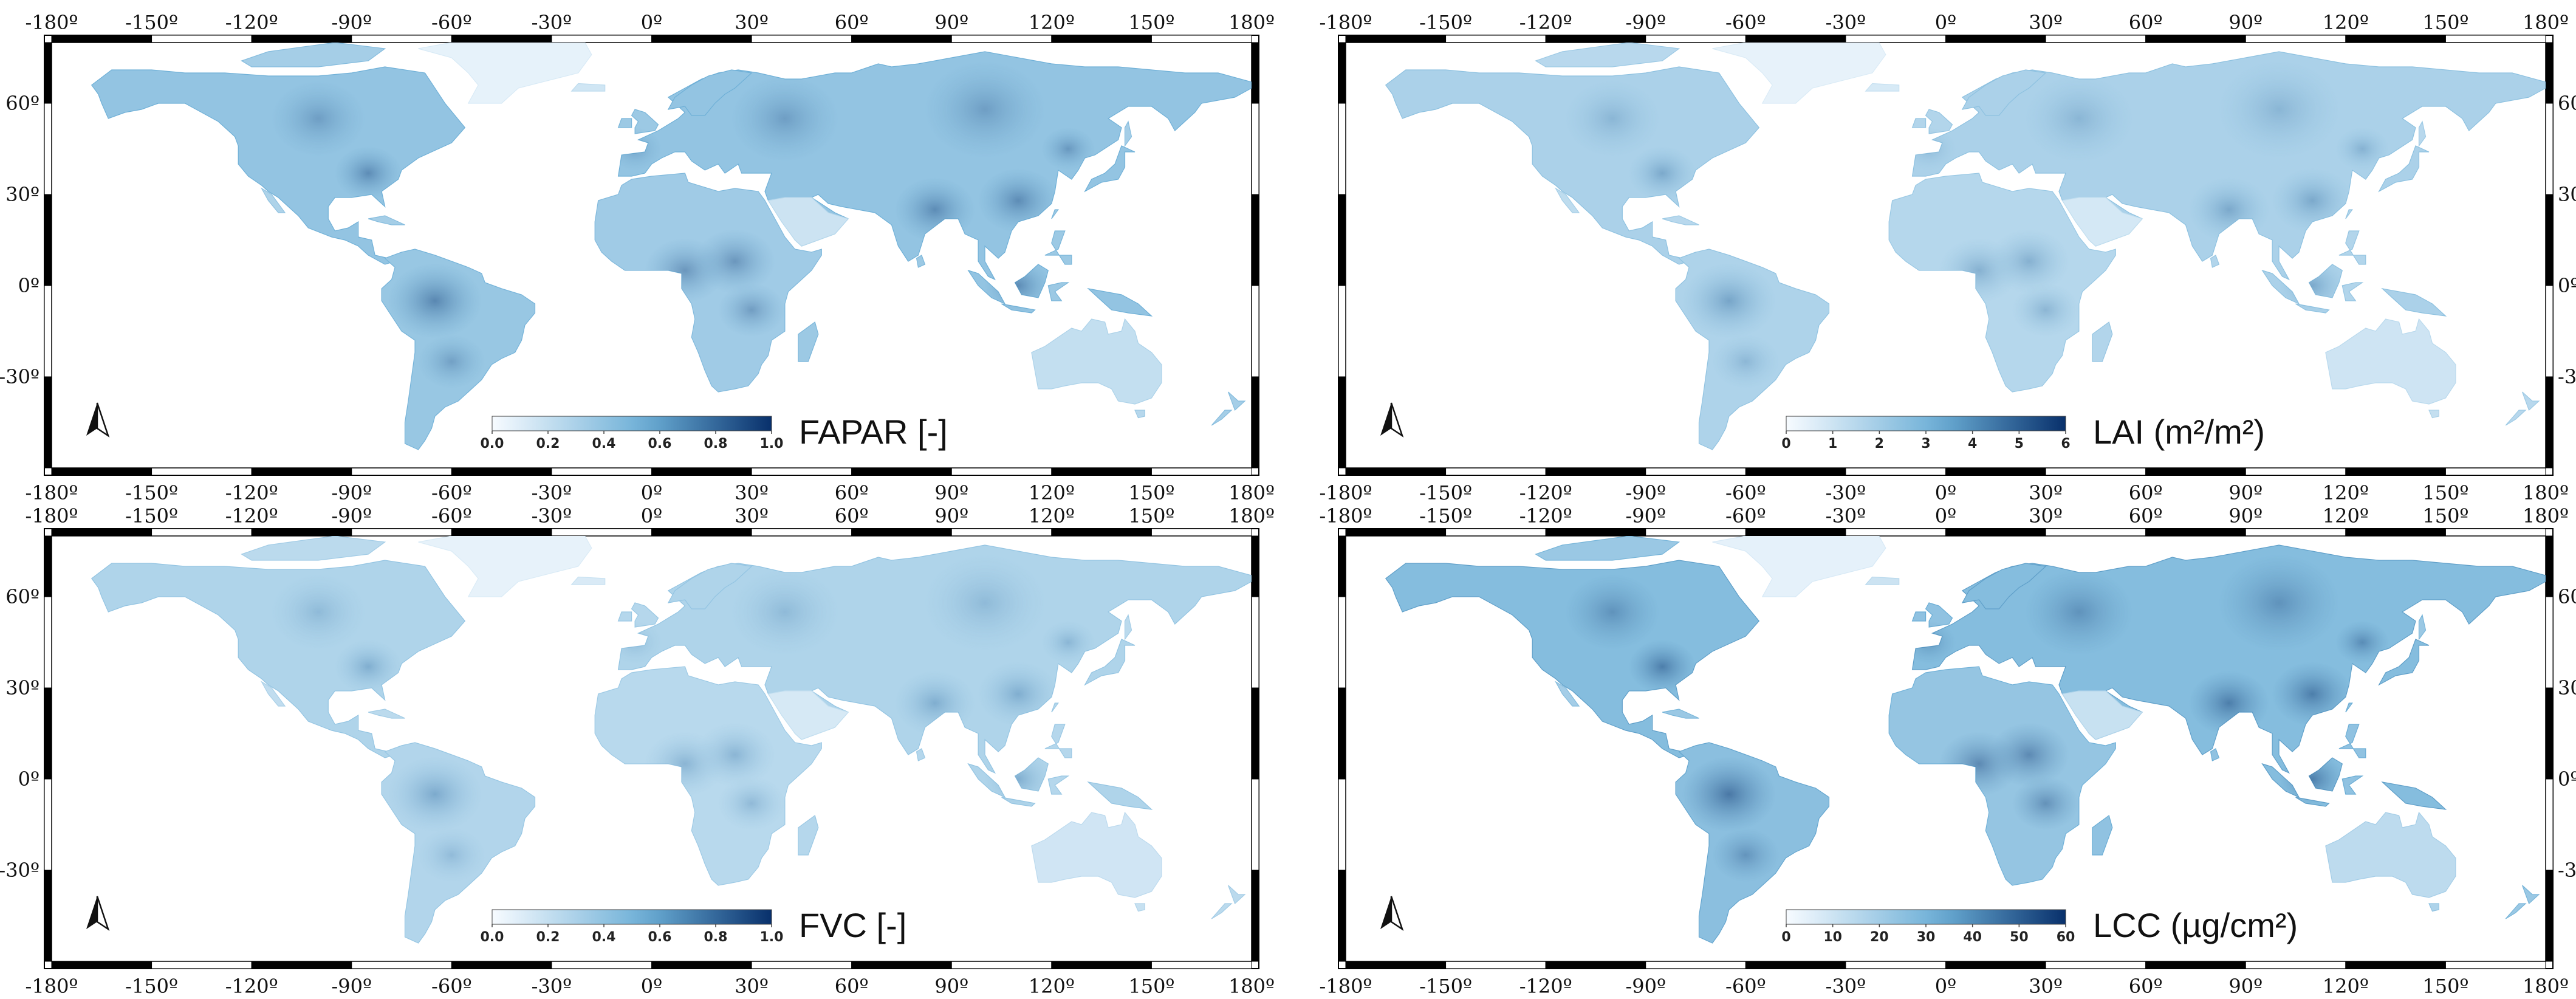 Image resolution: width=2576 pixels, height=999 pixels. What do you see at coordinates (632, 917) in the screenshot?
I see `colorbar-gradient` at bounding box center [632, 917].